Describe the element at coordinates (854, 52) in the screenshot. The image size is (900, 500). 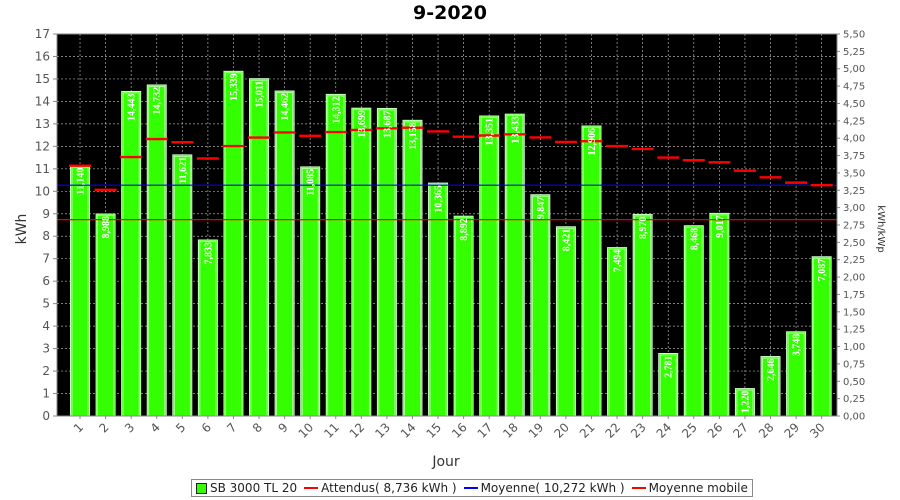
I see `y2-tick-label: 5,25` at that location.